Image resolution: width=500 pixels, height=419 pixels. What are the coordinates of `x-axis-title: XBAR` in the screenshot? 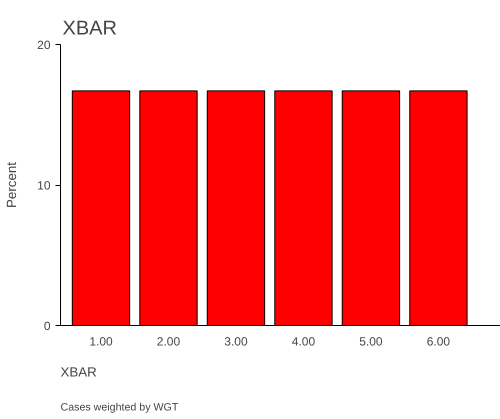 It's located at (78, 372).